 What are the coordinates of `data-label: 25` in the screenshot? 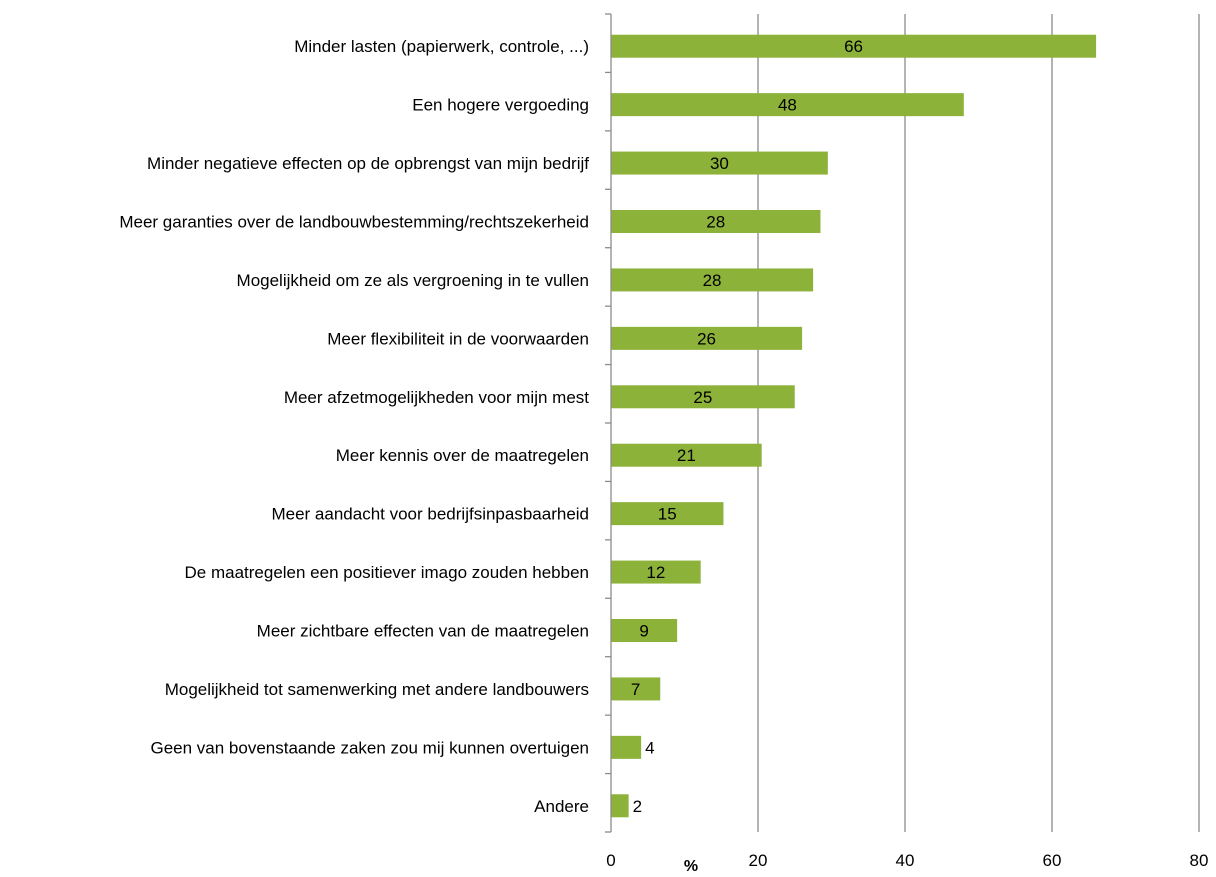 It's located at (702, 397).